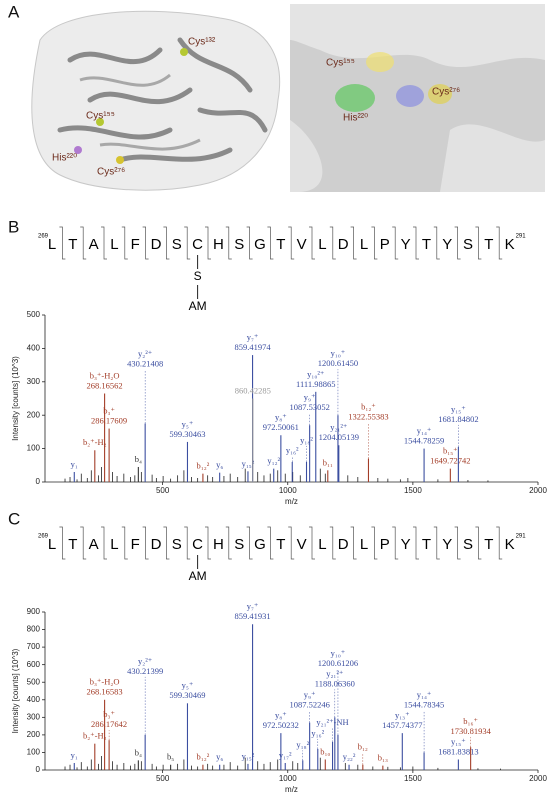 Image resolution: width=550 pixels, height=796 pixels. I want to click on ion-label: b₁₅⁺, so click(450, 451).